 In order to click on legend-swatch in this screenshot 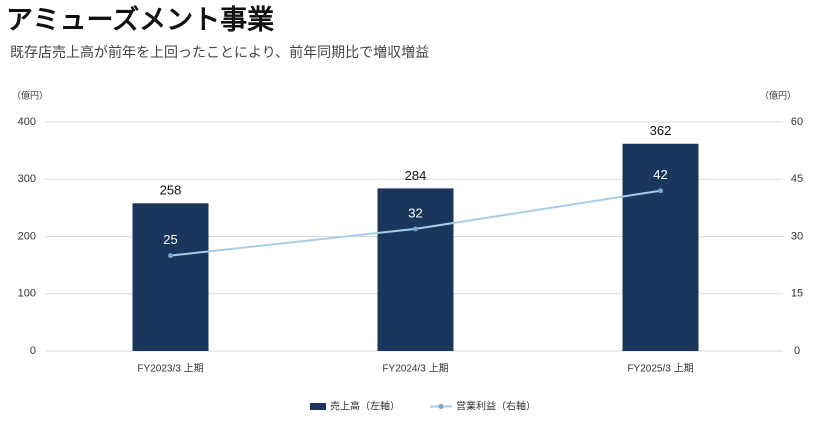, I will do `click(318, 406)`.